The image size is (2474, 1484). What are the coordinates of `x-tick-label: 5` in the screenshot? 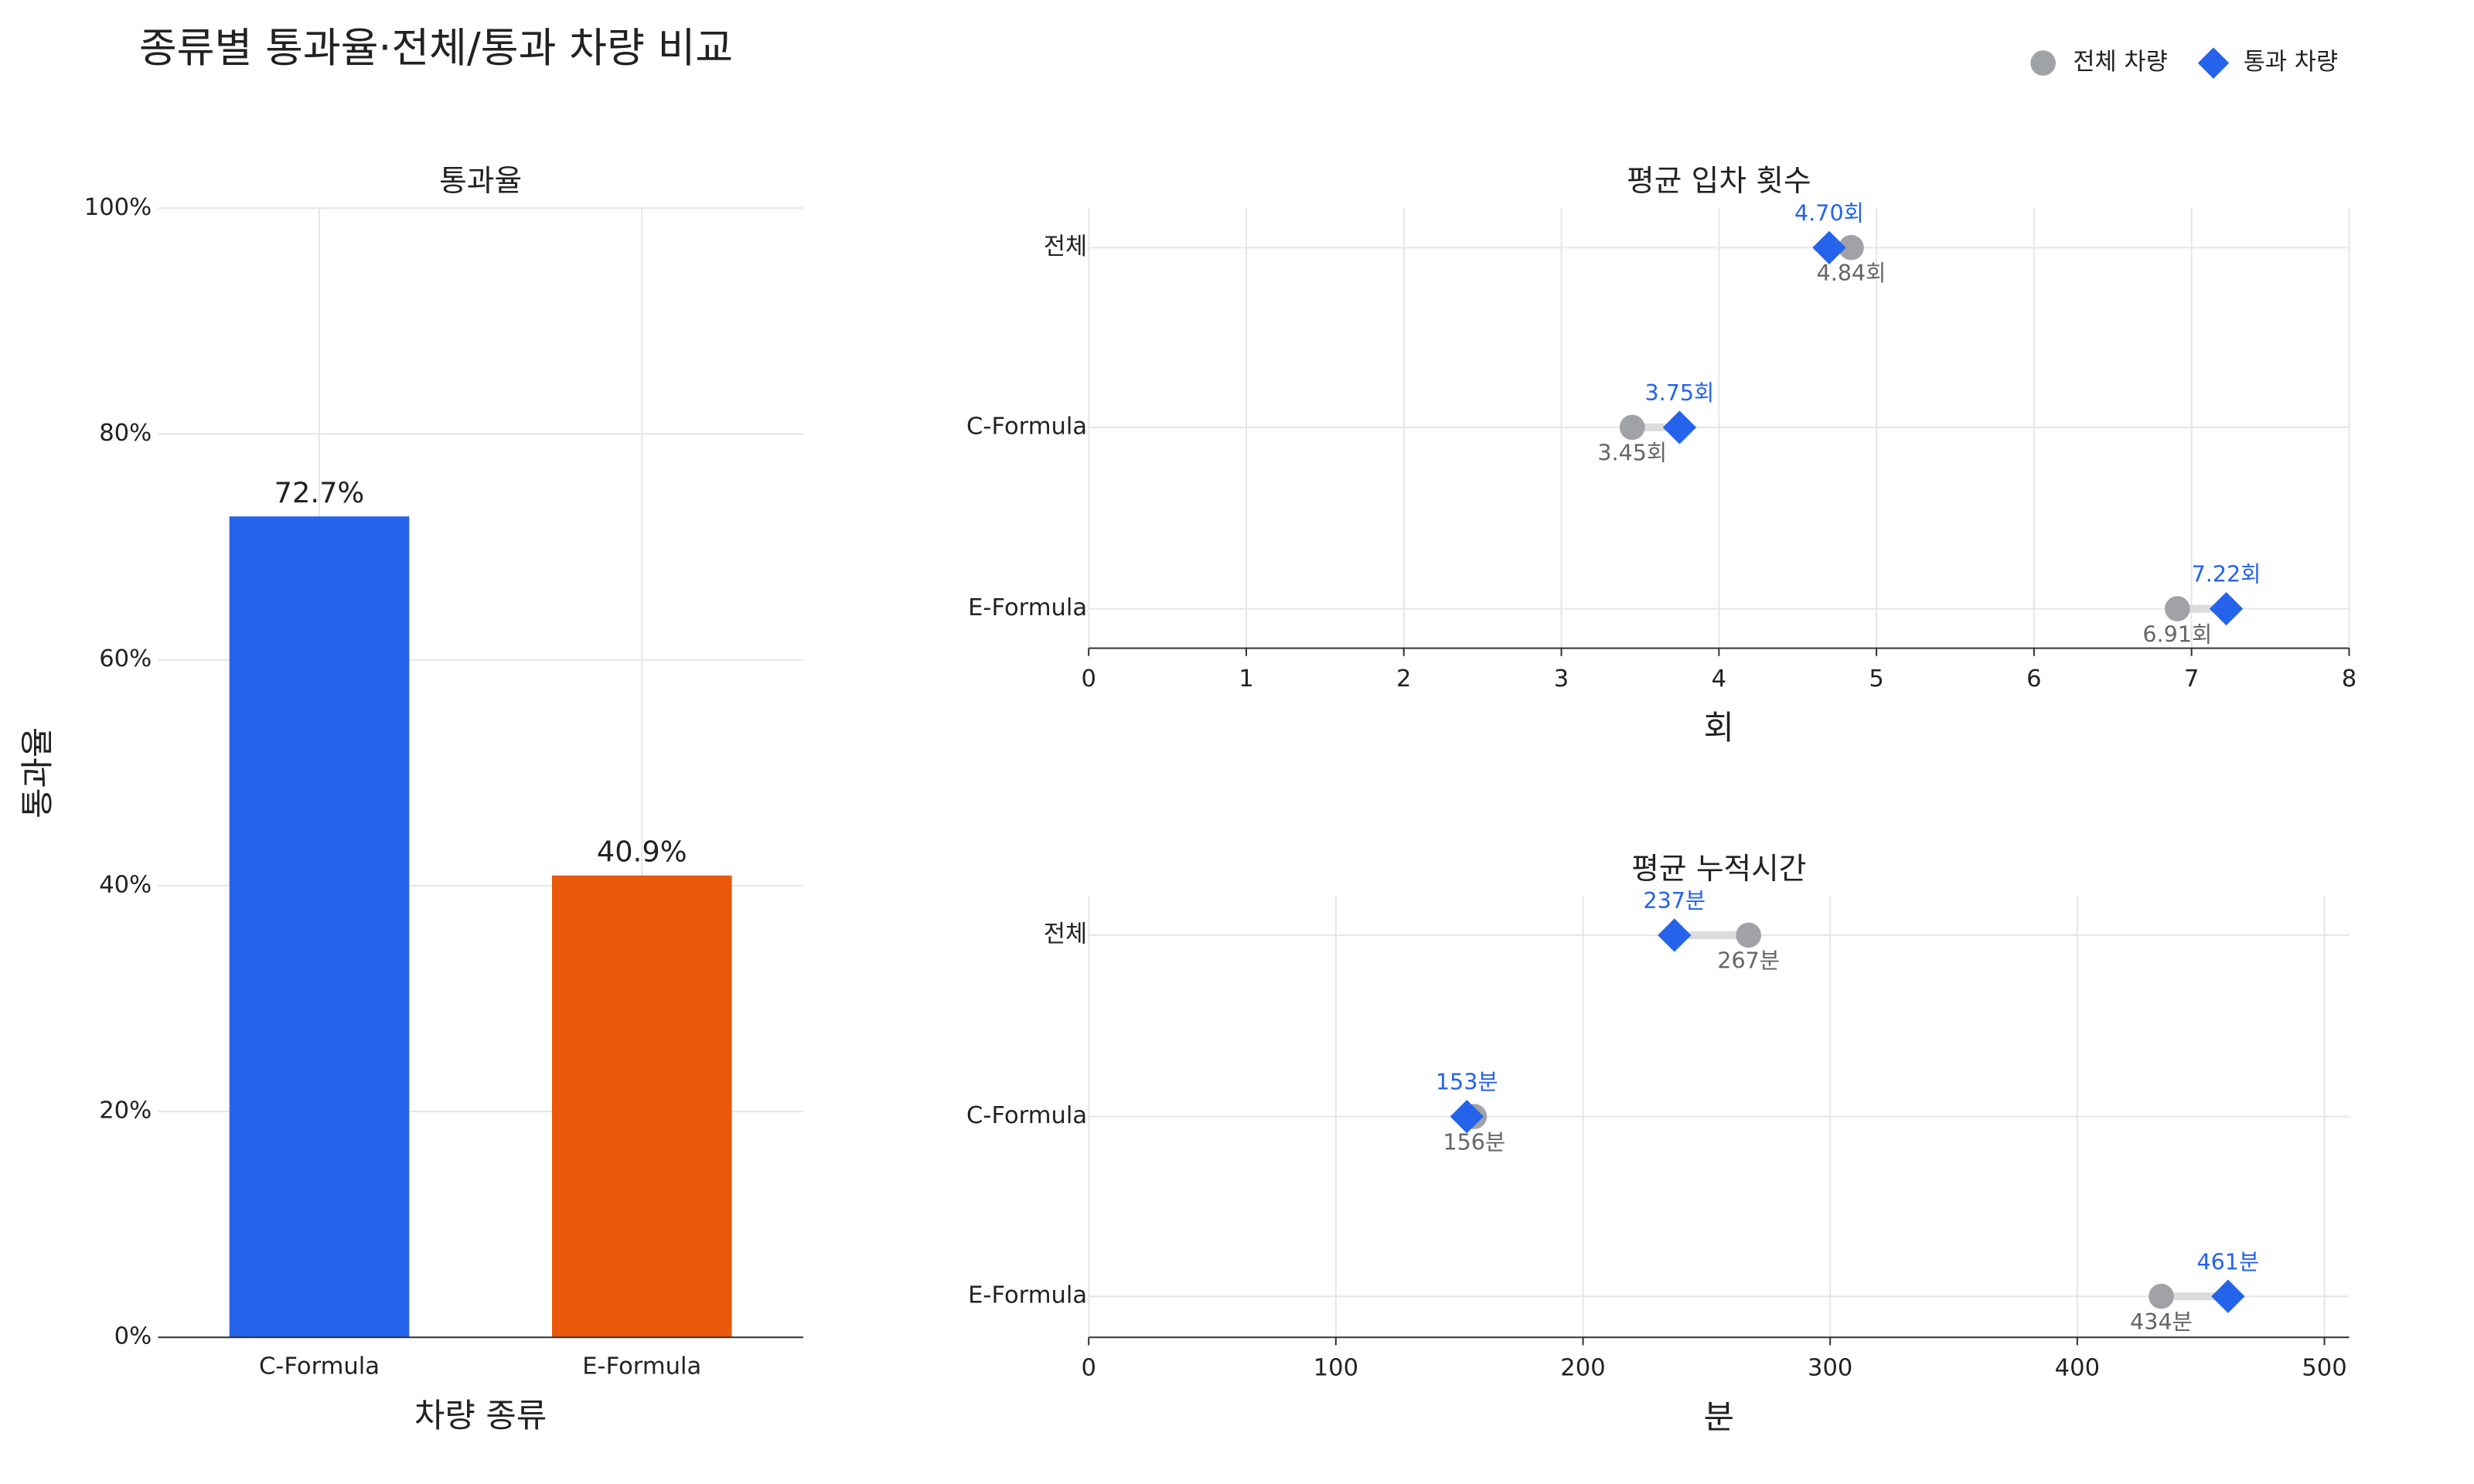 It's located at (1876, 679).